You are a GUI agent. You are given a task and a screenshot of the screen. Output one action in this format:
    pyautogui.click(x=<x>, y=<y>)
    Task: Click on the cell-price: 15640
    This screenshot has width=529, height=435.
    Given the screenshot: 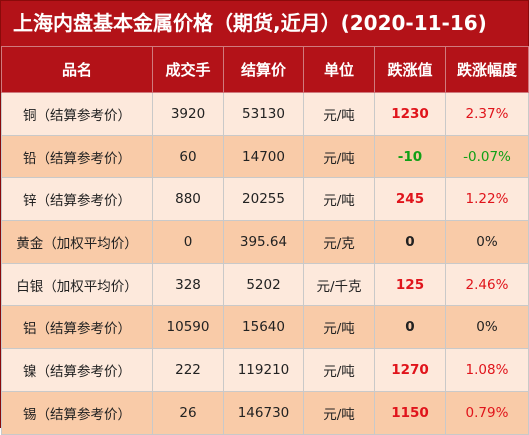 What is the action you would take?
    pyautogui.click(x=263, y=327)
    